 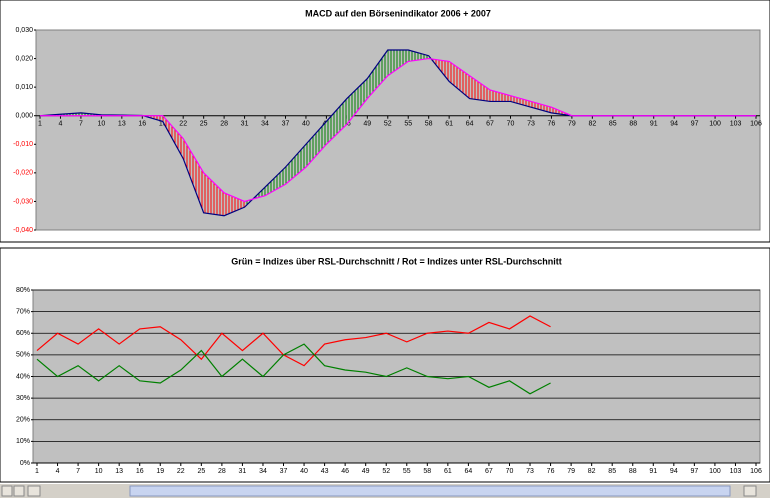 I want to click on y-tick-label: 0,000, so click(x=24, y=116).